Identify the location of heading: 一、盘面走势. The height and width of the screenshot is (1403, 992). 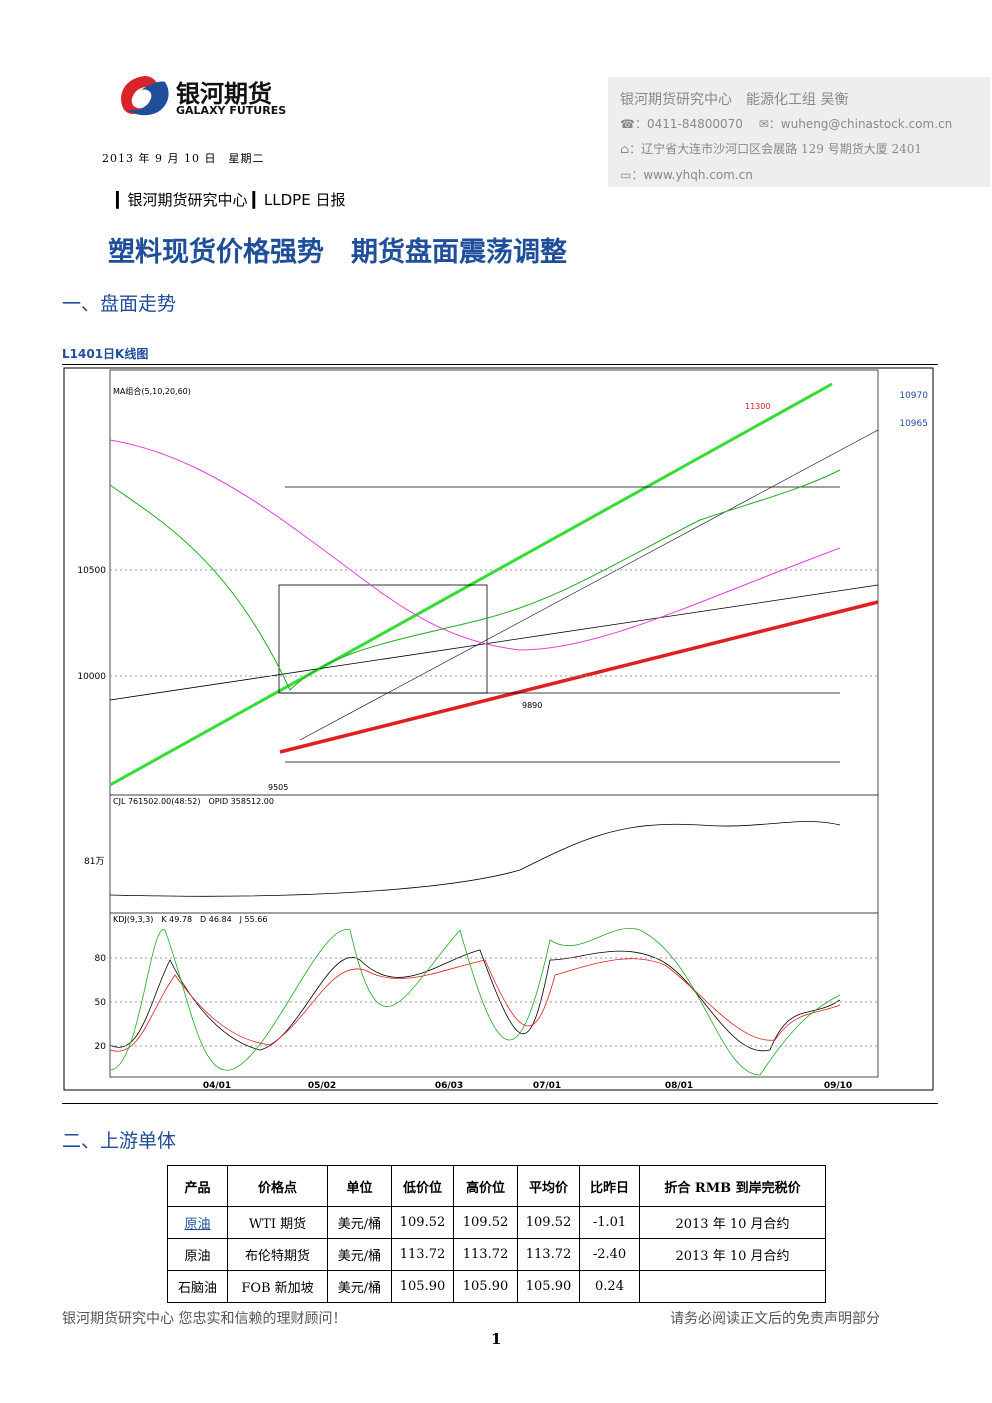
(119, 304).